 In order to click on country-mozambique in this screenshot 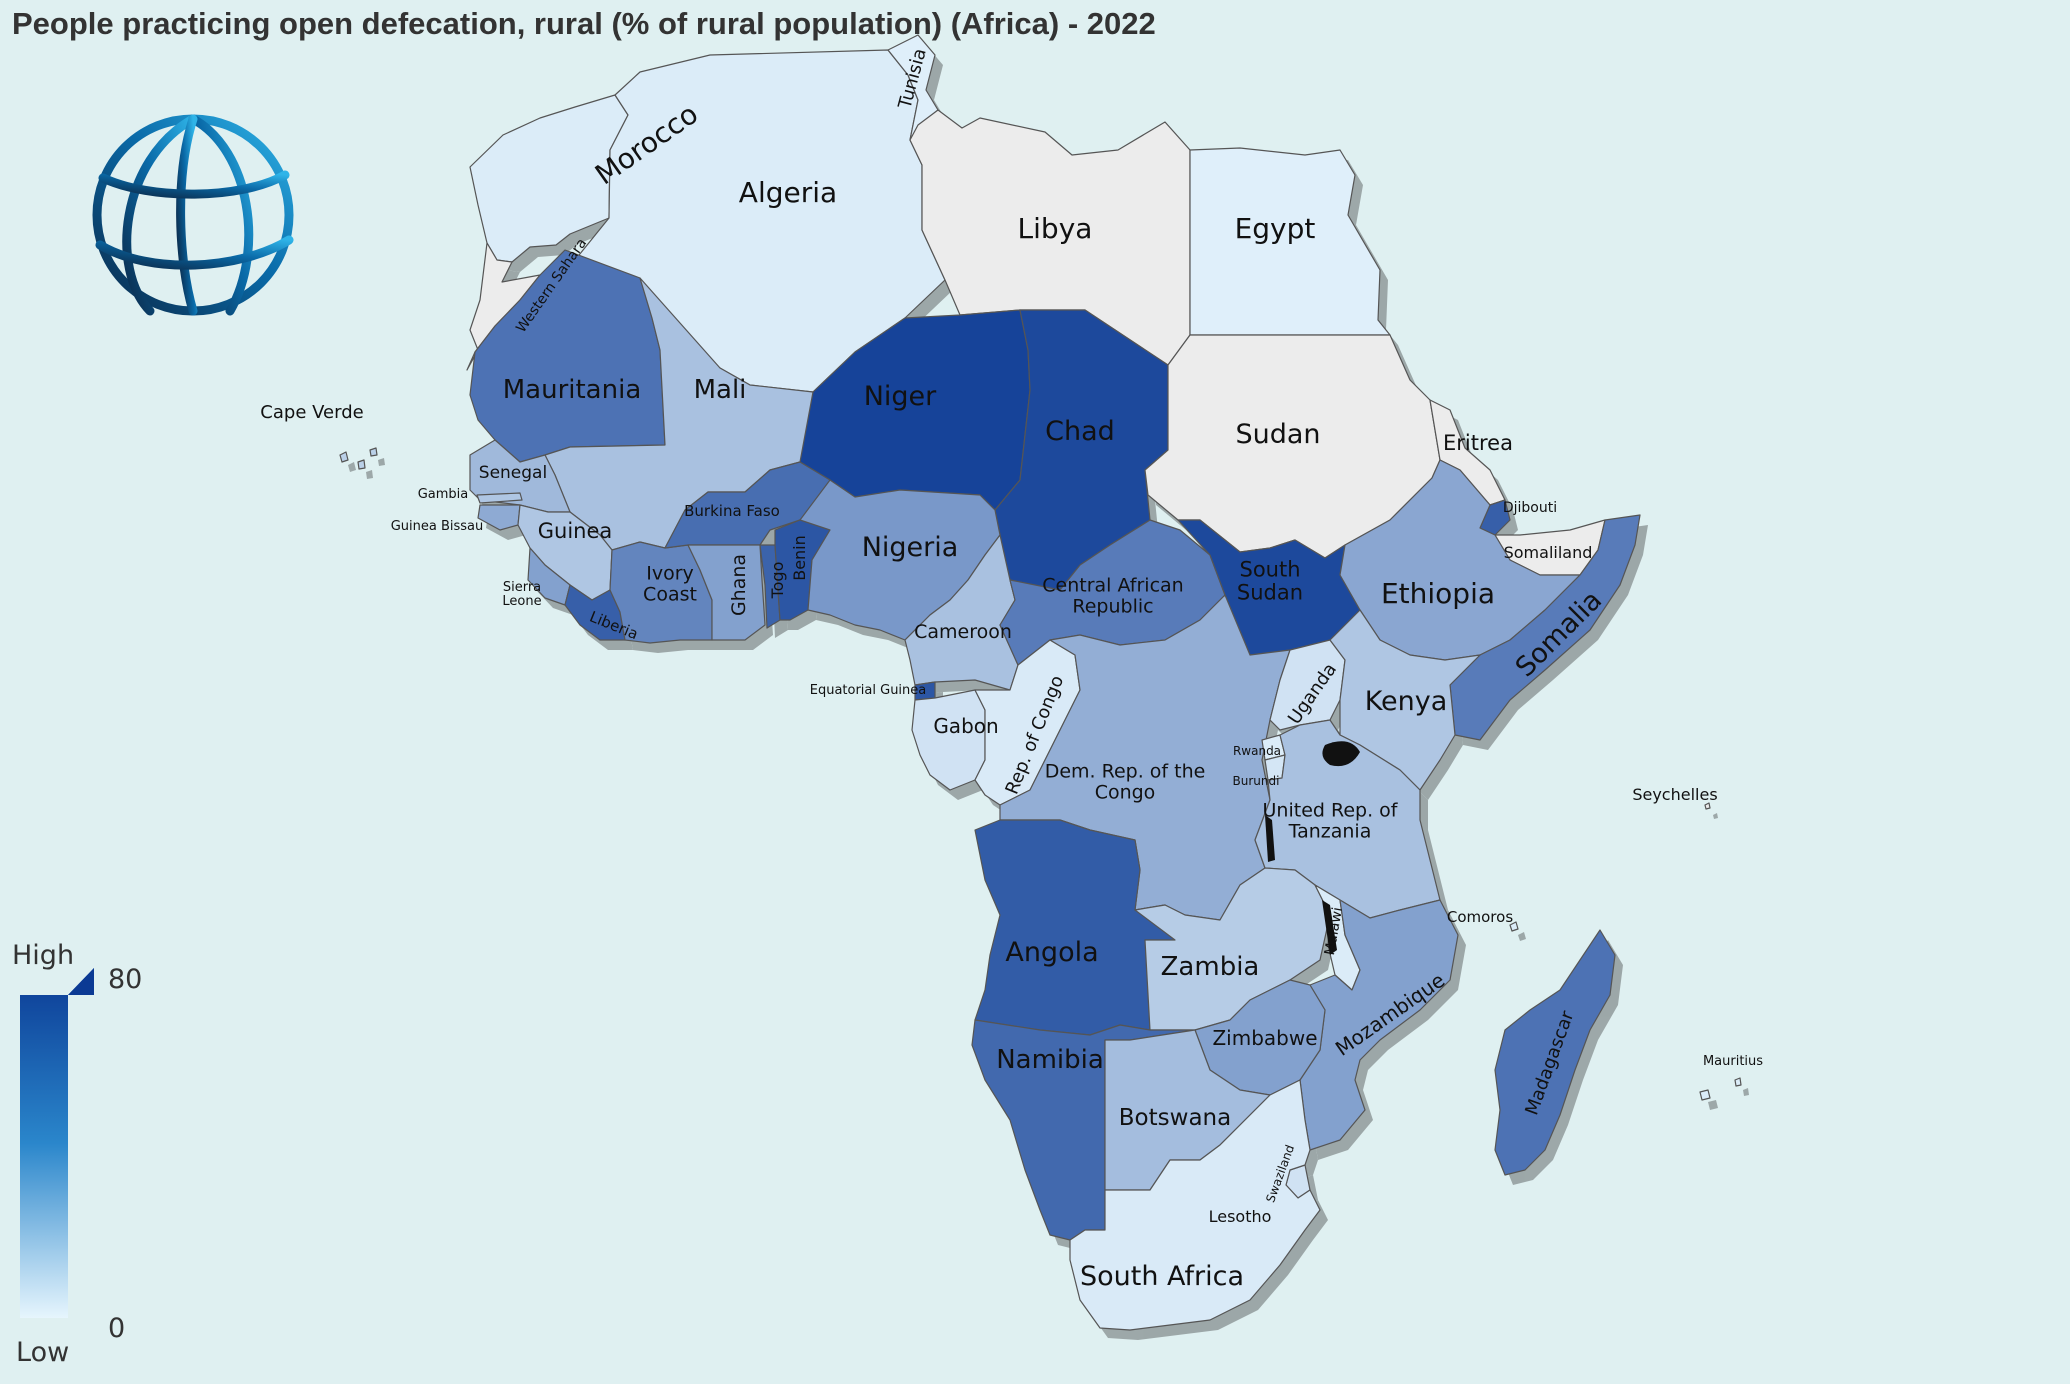, I will do `click(1379, 1025)`.